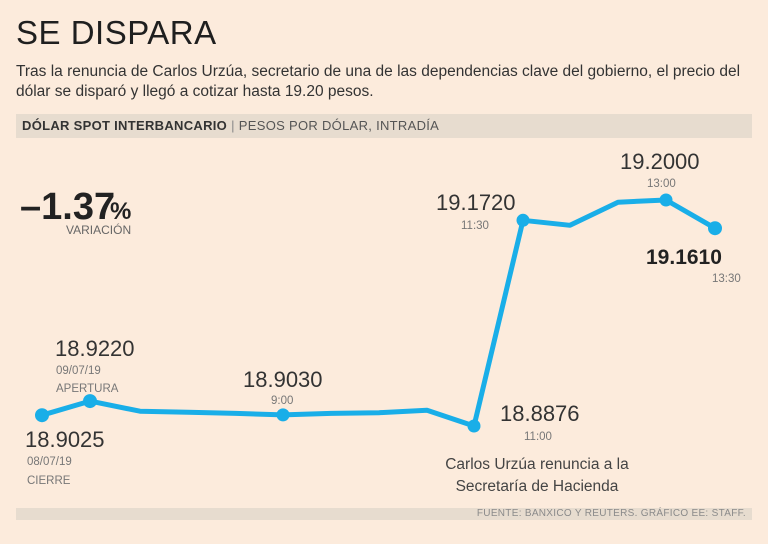  What do you see at coordinates (660, 161) in the screenshot?
I see `point-label-1300-value: 19.2000` at bounding box center [660, 161].